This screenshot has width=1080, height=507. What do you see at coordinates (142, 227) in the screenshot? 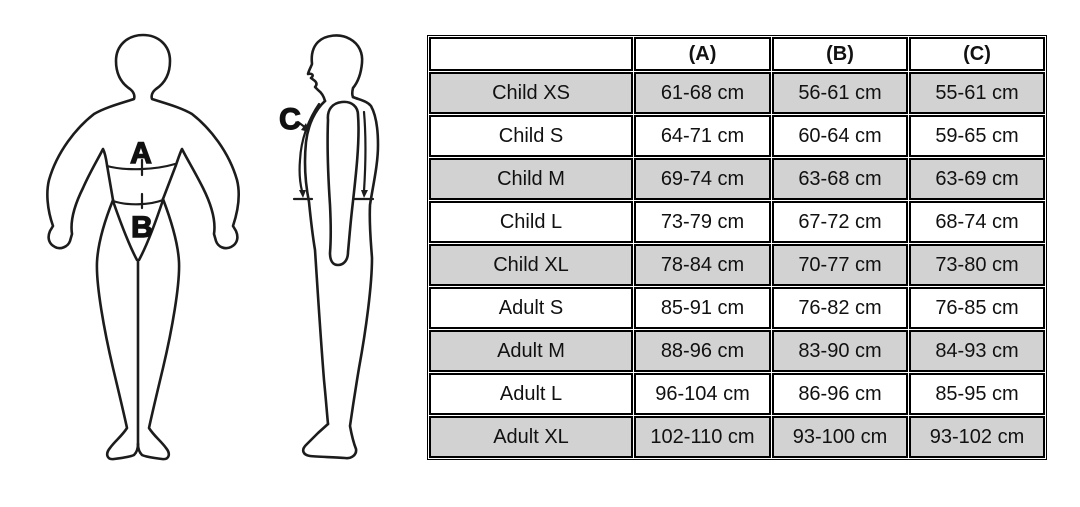
I see `measurement-label-b: B` at bounding box center [142, 227].